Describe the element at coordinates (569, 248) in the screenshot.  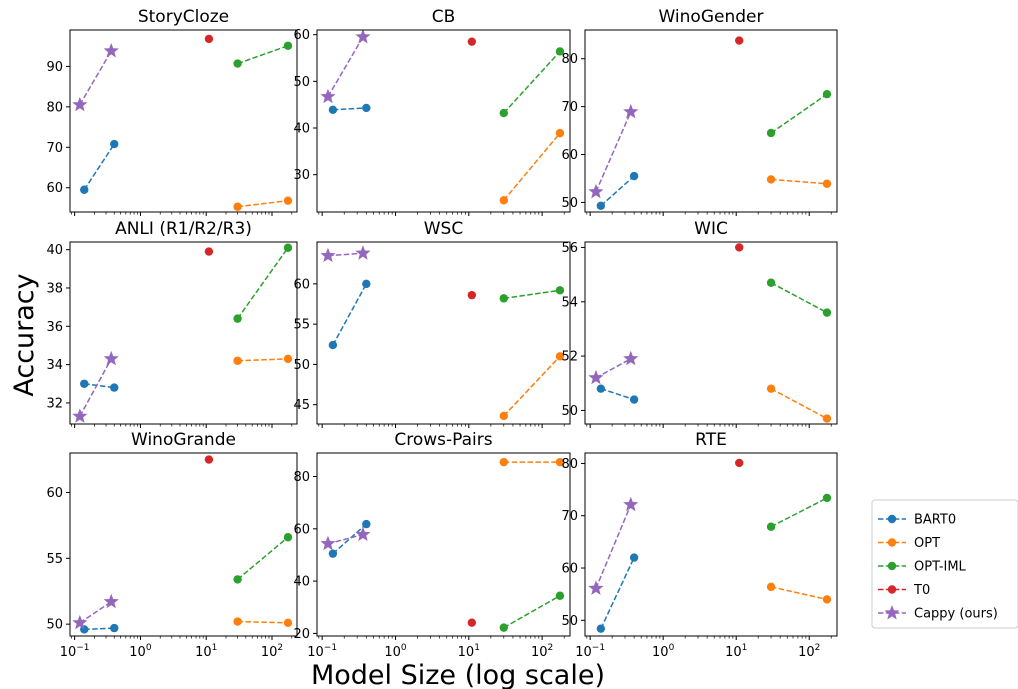
I see `y-tick-label: 56` at that location.